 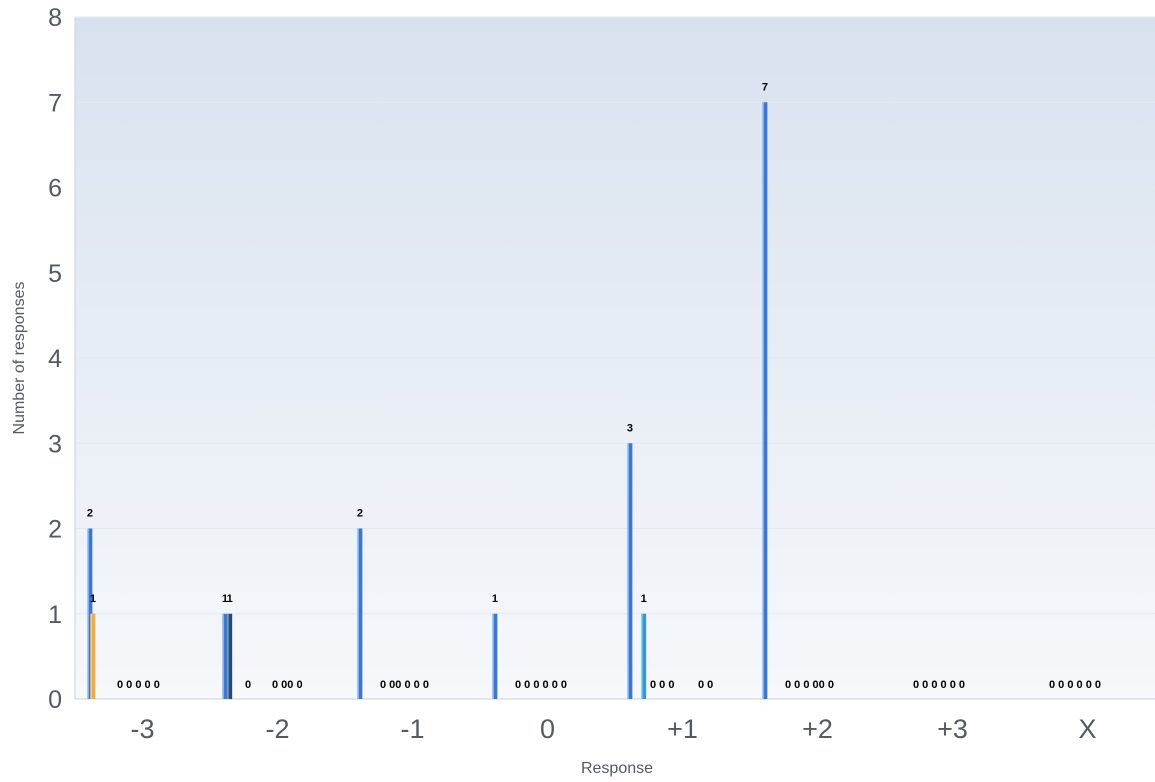 I want to click on y-tick-label: 8, so click(x=55, y=18).